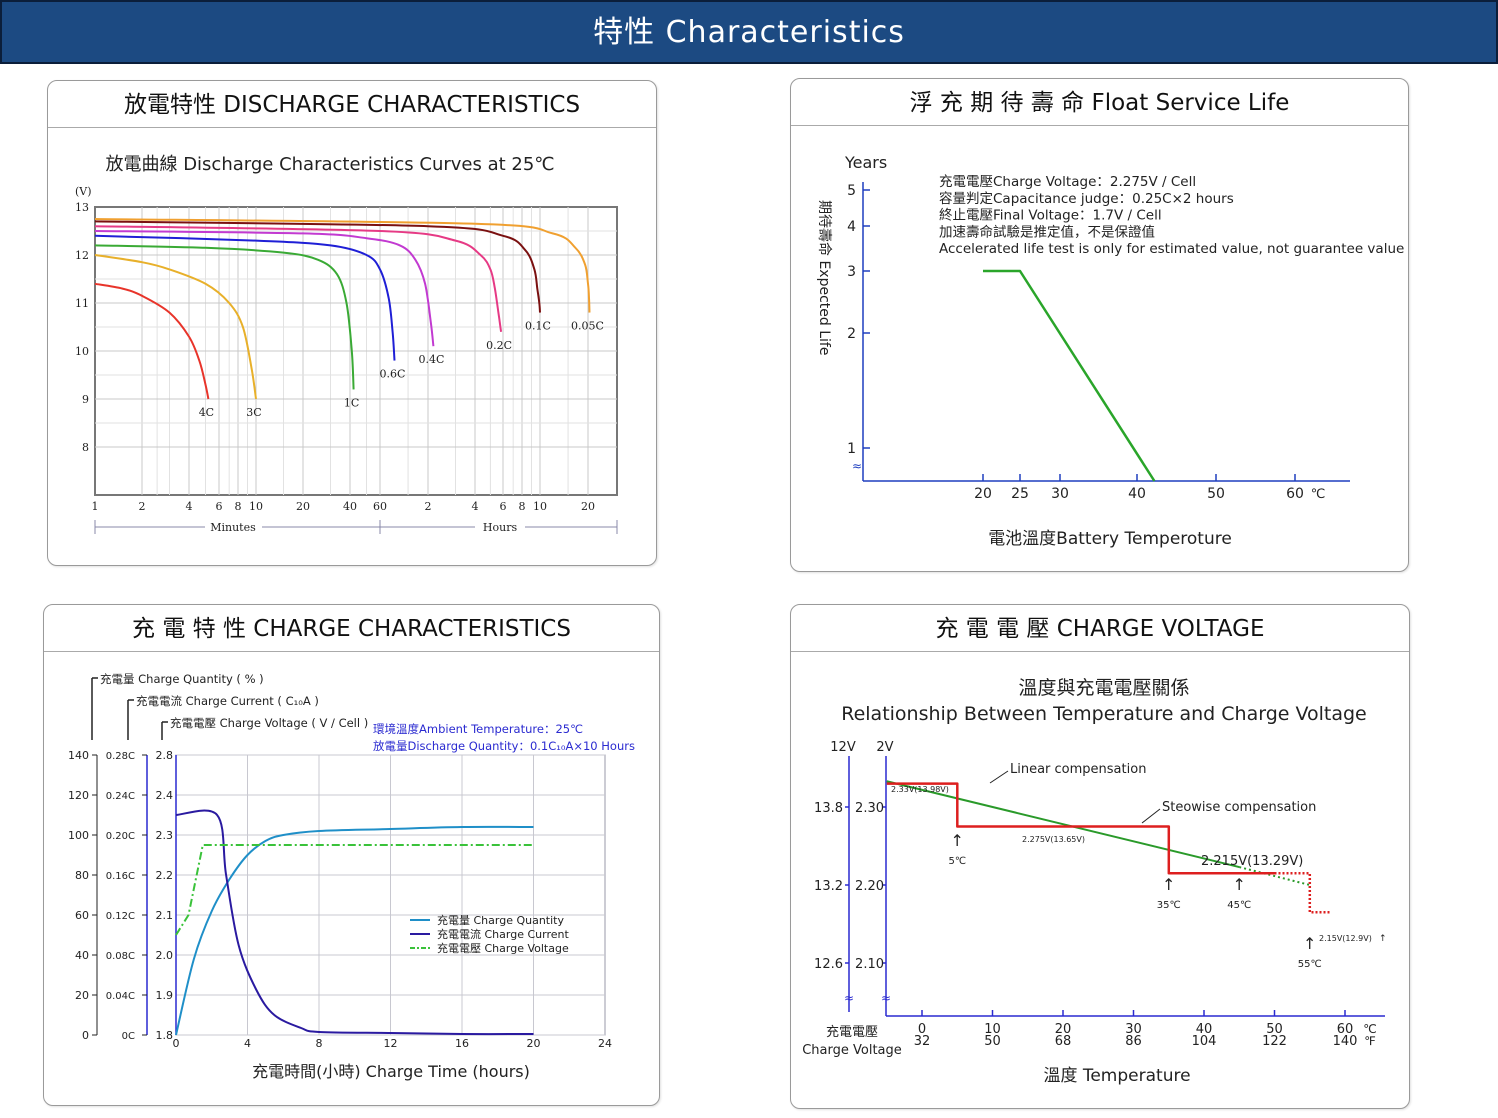 The image size is (1498, 1118). What do you see at coordinates (851, 449) in the screenshot?
I see `float-y-tick: 1` at bounding box center [851, 449].